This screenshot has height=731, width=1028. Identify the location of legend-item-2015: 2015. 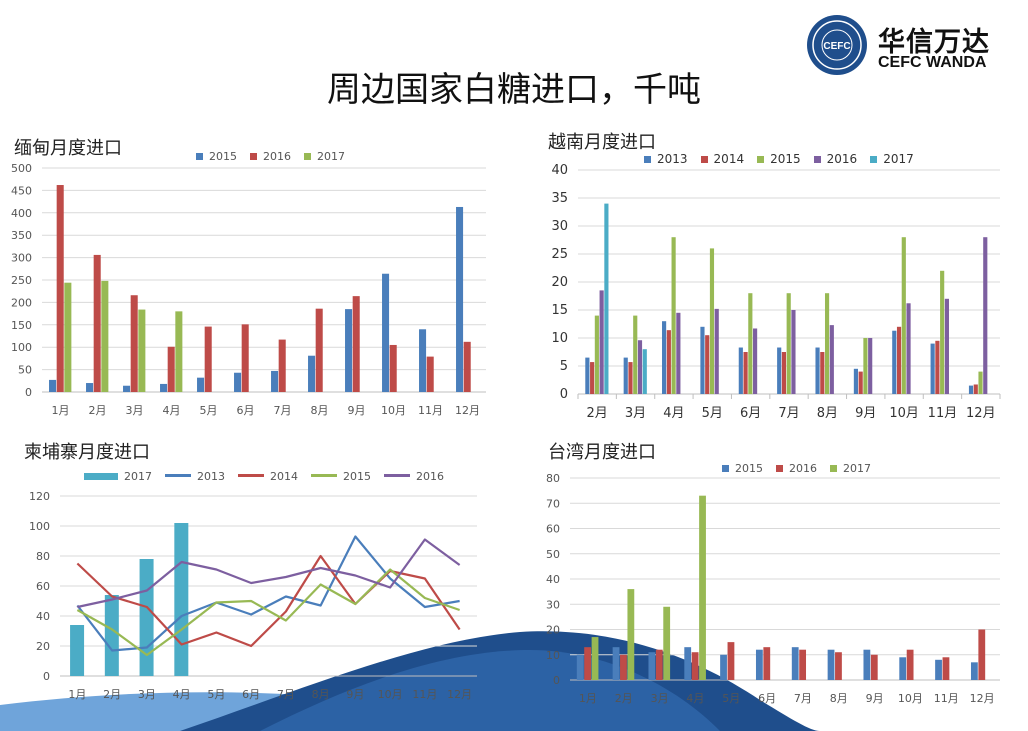
(779, 159).